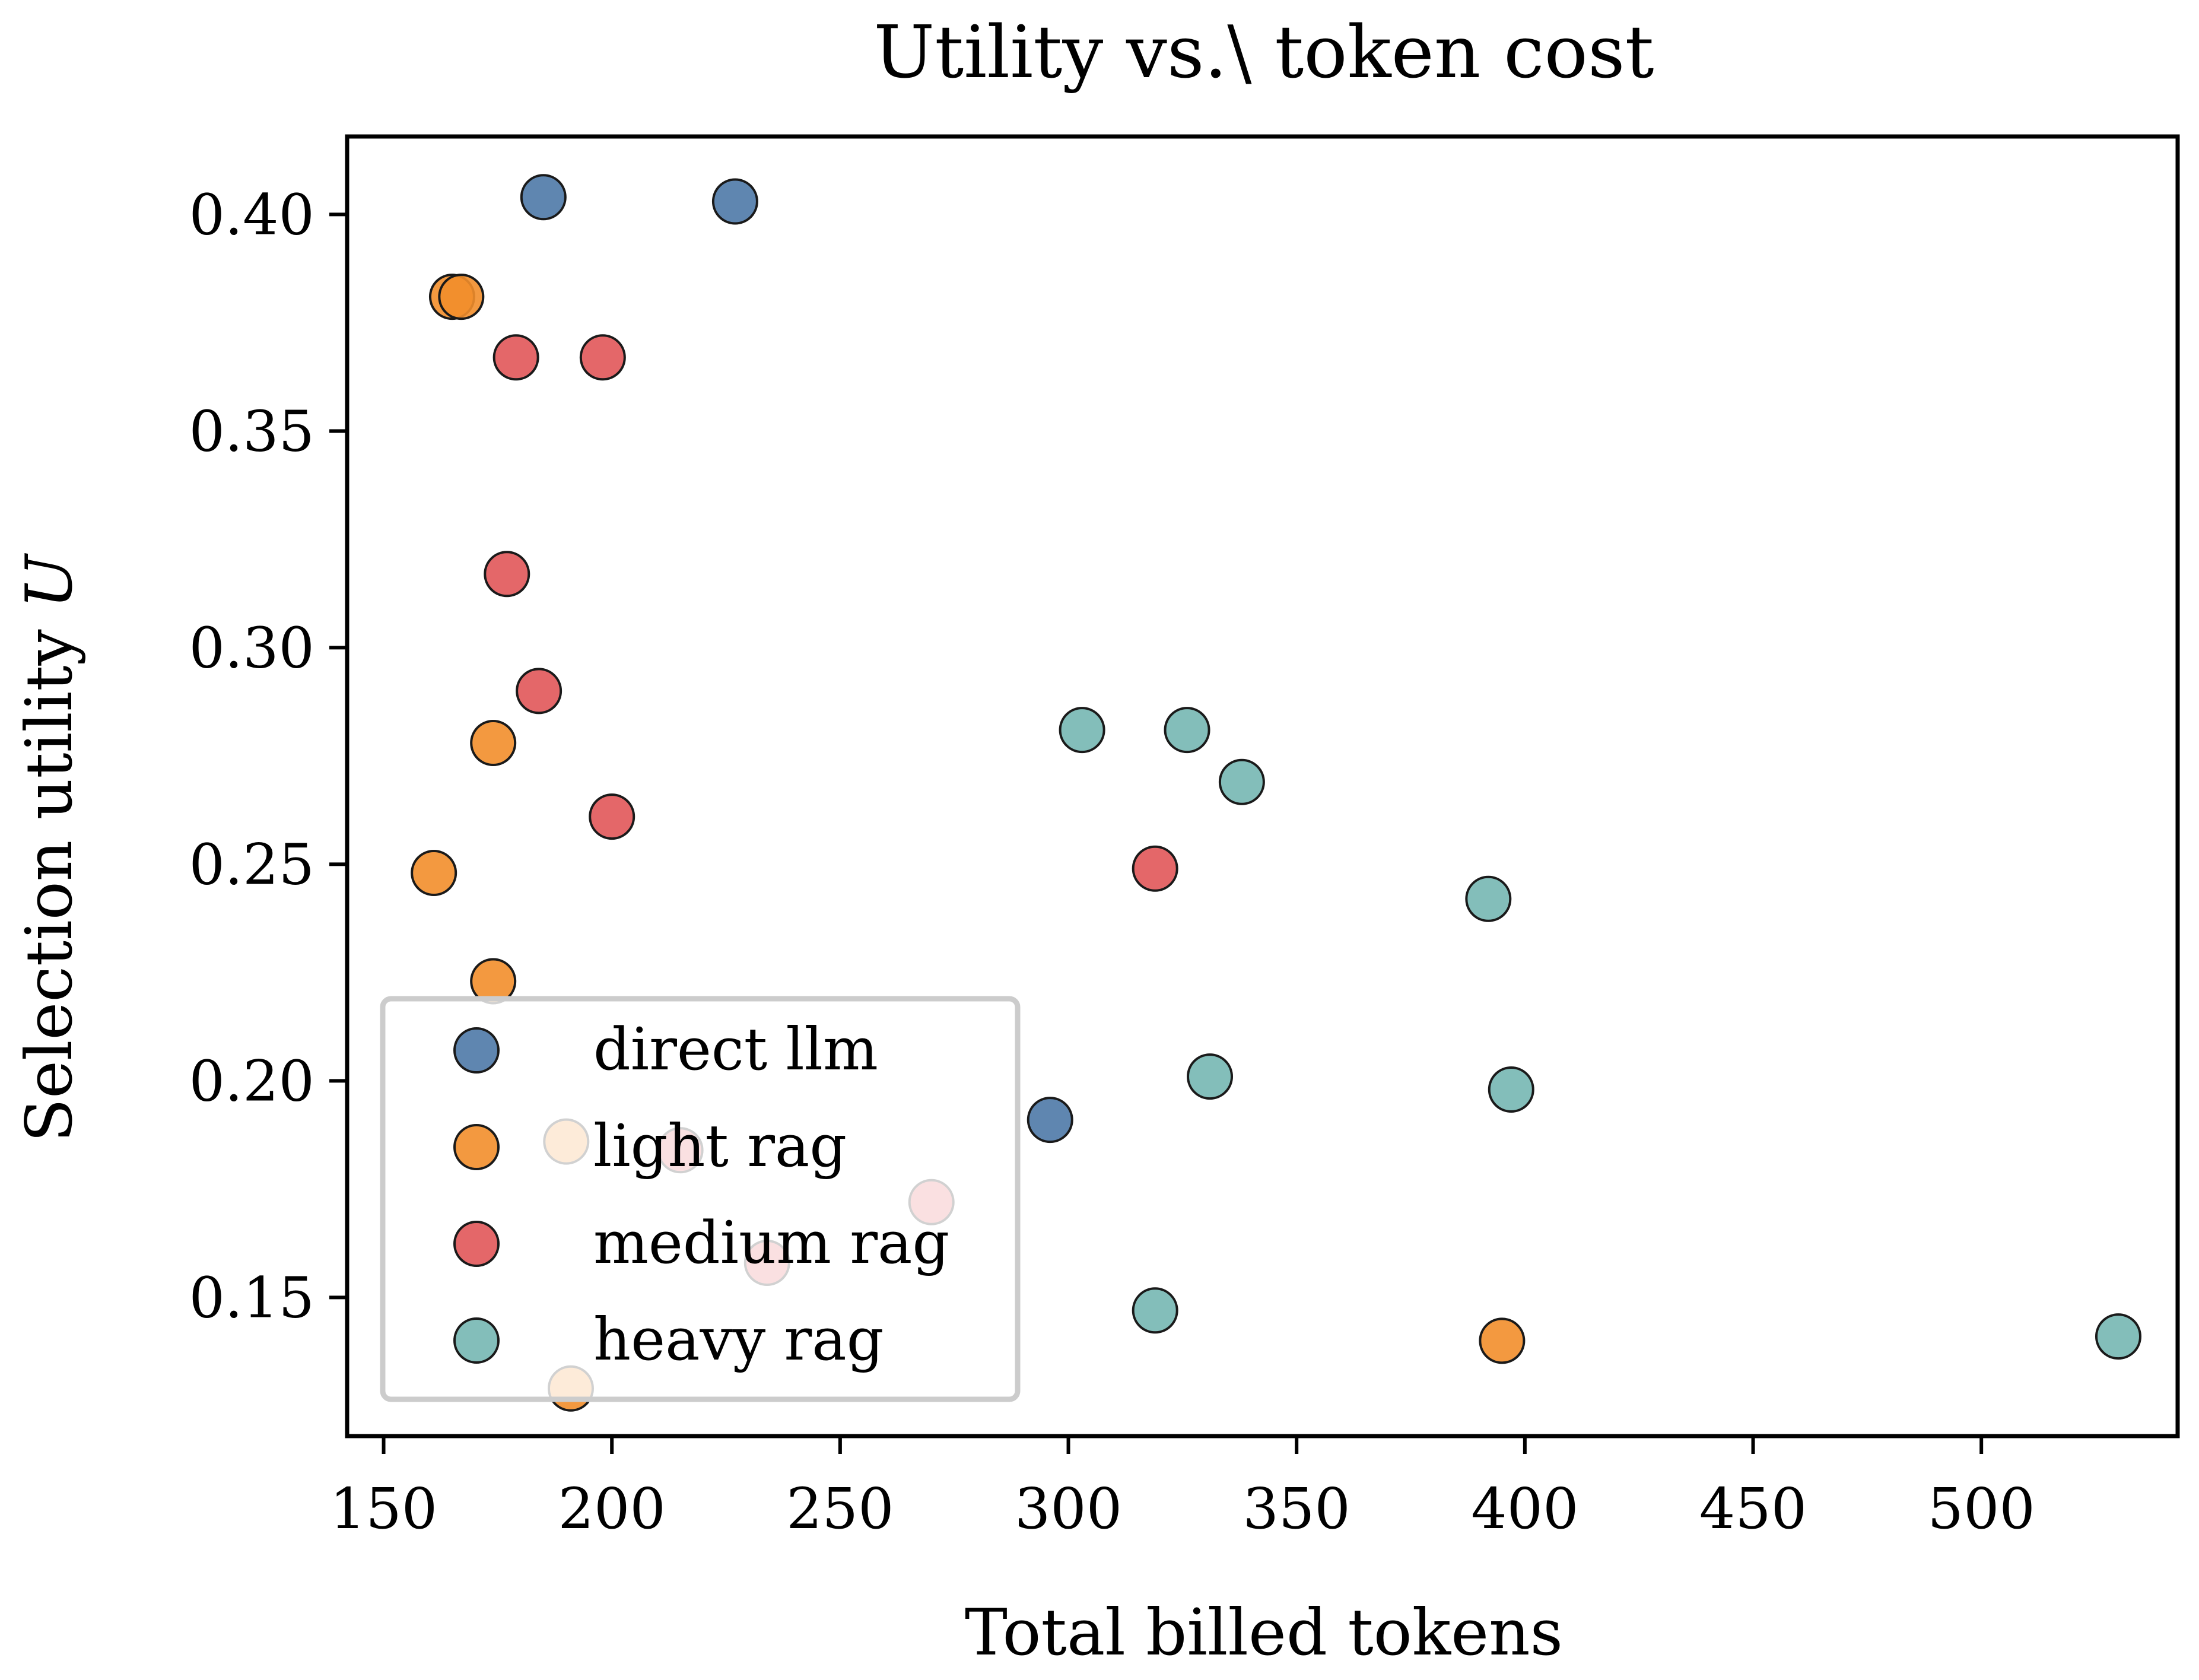 The image size is (2199, 1680). Describe the element at coordinates (1981, 1509) in the screenshot. I see `x-tick-label: 500` at that location.